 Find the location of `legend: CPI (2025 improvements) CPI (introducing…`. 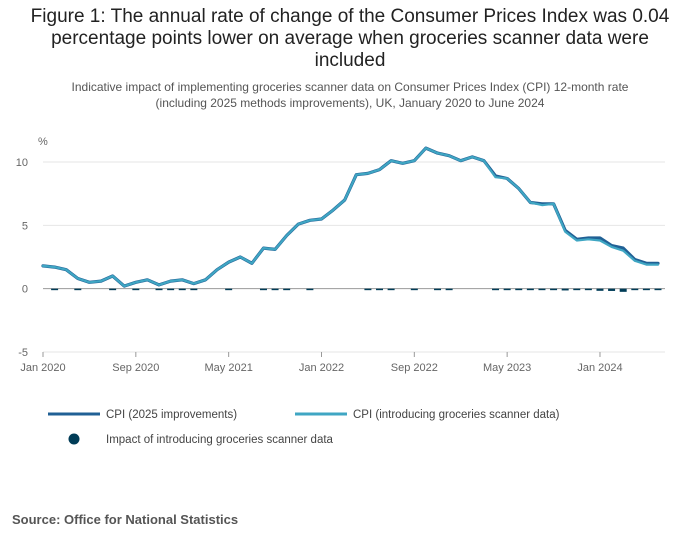

legend: CPI (2025 improvements) CPI (introducing… is located at coordinates (304, 427).